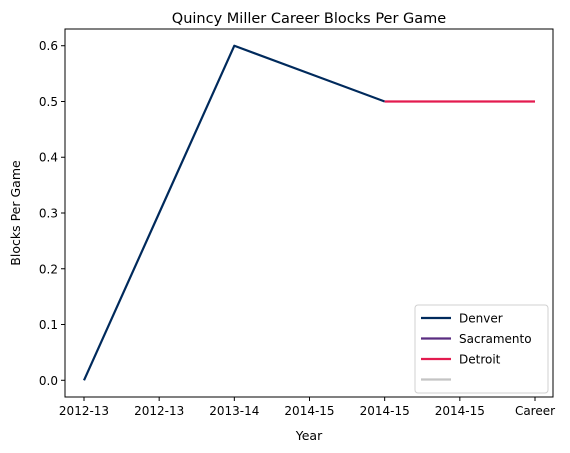 This screenshot has height=453, width=570. What do you see at coordinates (48, 102) in the screenshot?
I see `y-tick-label: 0.5` at bounding box center [48, 102].